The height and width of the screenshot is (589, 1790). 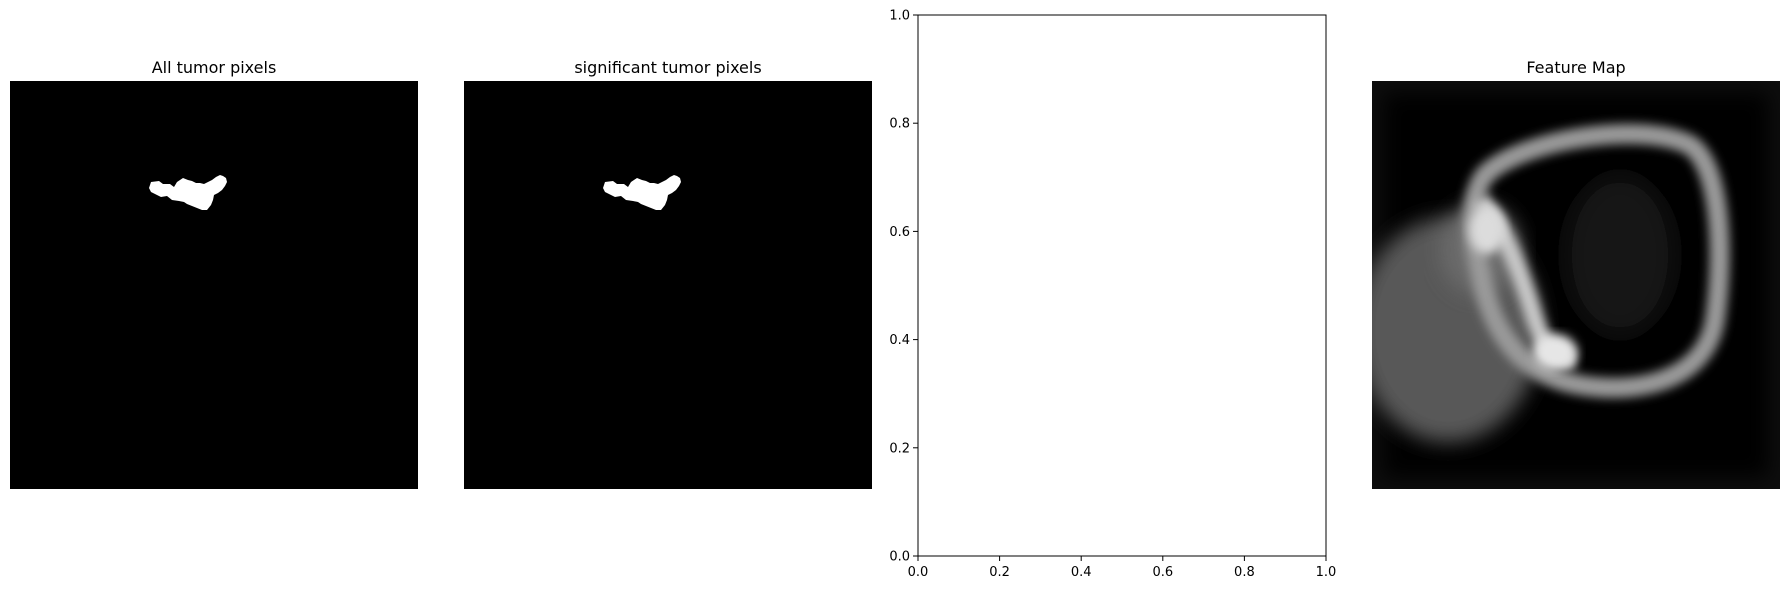 What do you see at coordinates (903, 287) in the screenshot?
I see `y-axis: 0.0 0.2 0.4 0.6 0.8 1.0` at bounding box center [903, 287].